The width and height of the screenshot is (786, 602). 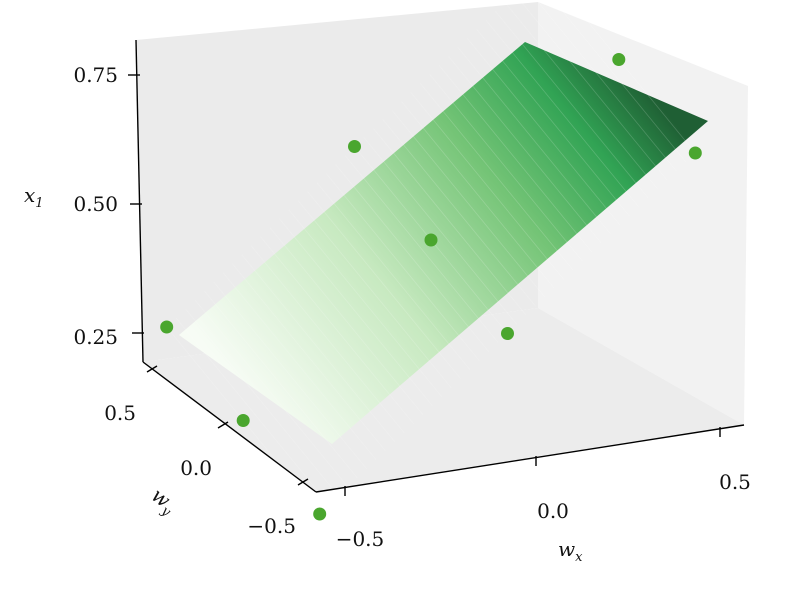 What do you see at coordinates (532, 461) in the screenshot?
I see `x-axis-ticks` at bounding box center [532, 461].